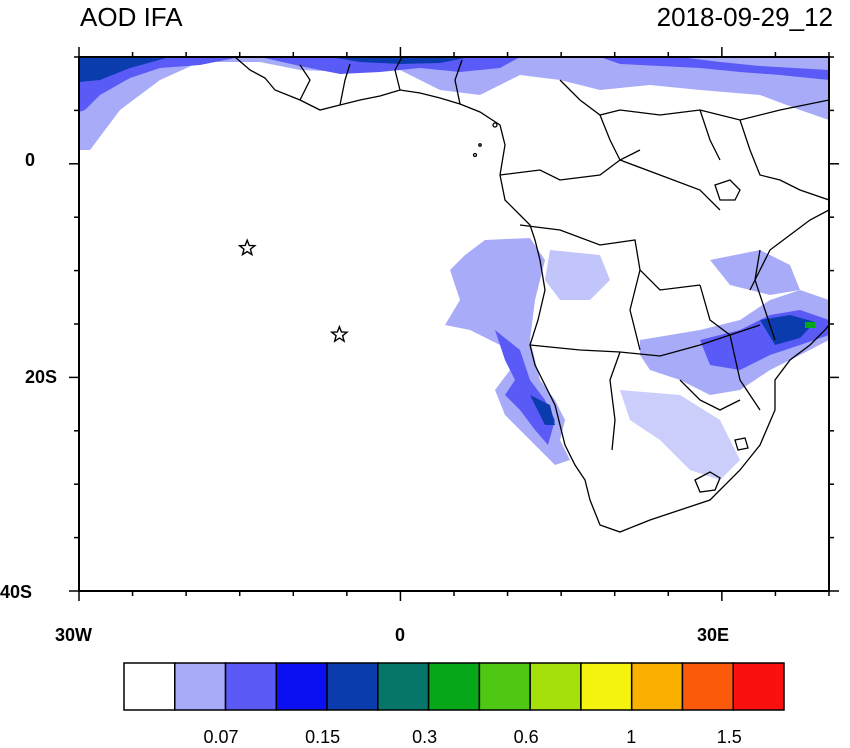  What do you see at coordinates (16, 592) in the screenshot?
I see `y-tick-label-40s: 40S` at bounding box center [16, 592].